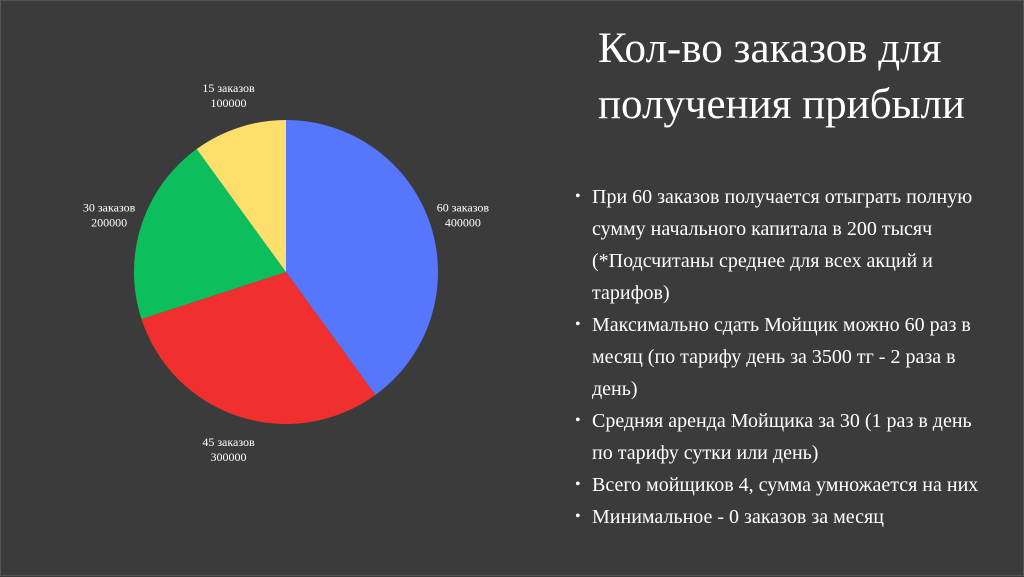 This screenshot has height=577, width=1024. I want to click on bullet-item: Минимальное - 0 заказов за месяц, so click(785, 517).